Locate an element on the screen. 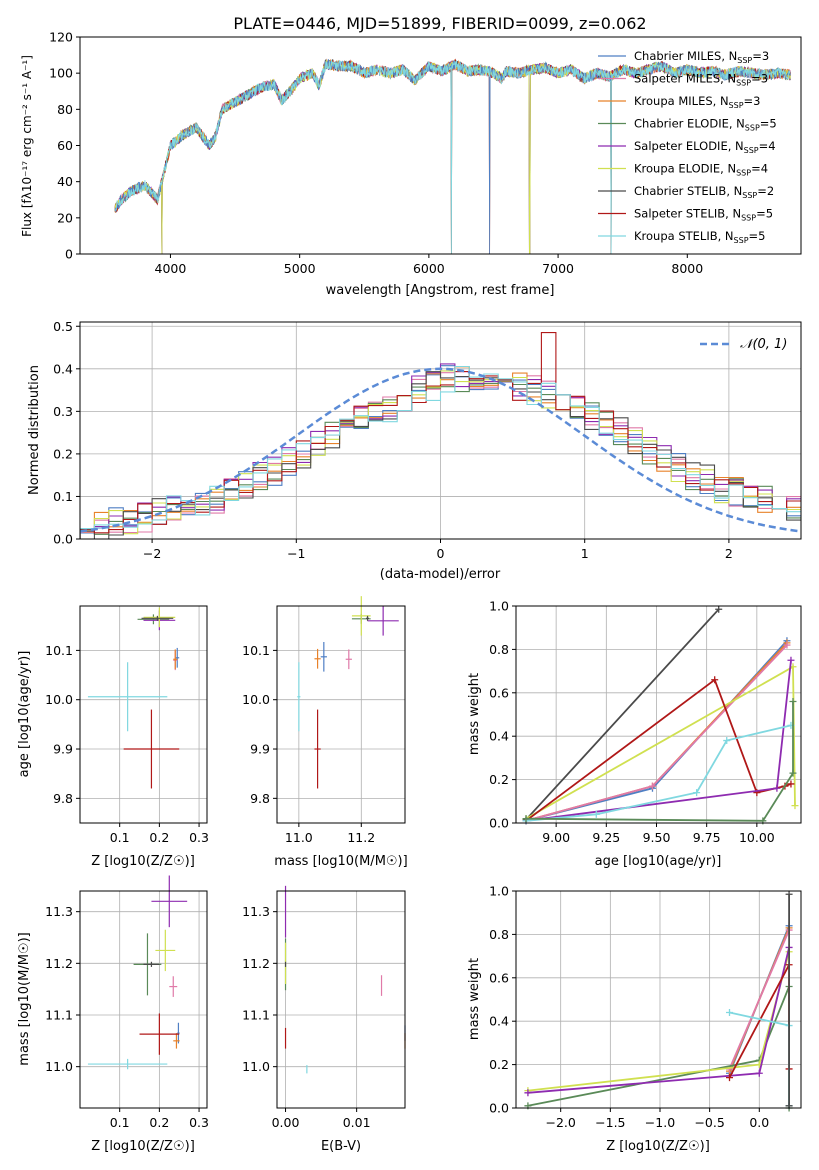  y-tick-label: 0 is located at coordinates (69, 254).